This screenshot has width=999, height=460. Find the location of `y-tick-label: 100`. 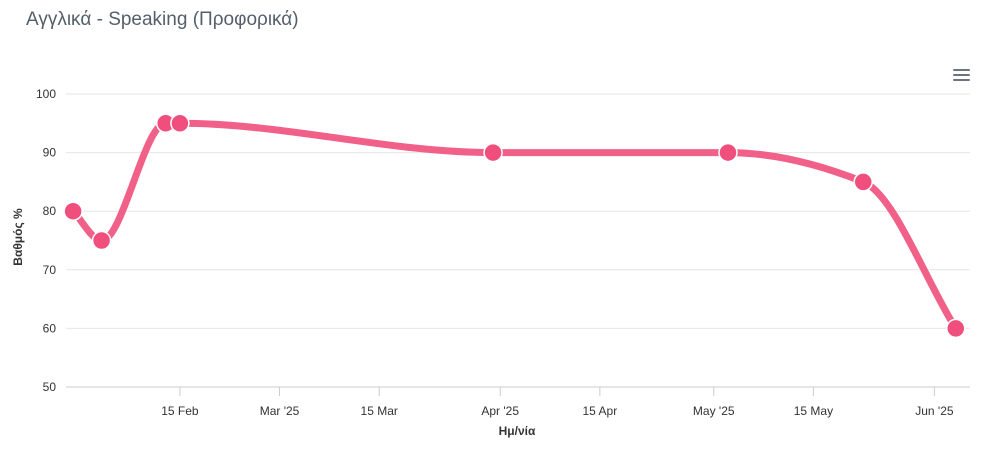

y-tick-label: 100 is located at coordinates (46, 94).